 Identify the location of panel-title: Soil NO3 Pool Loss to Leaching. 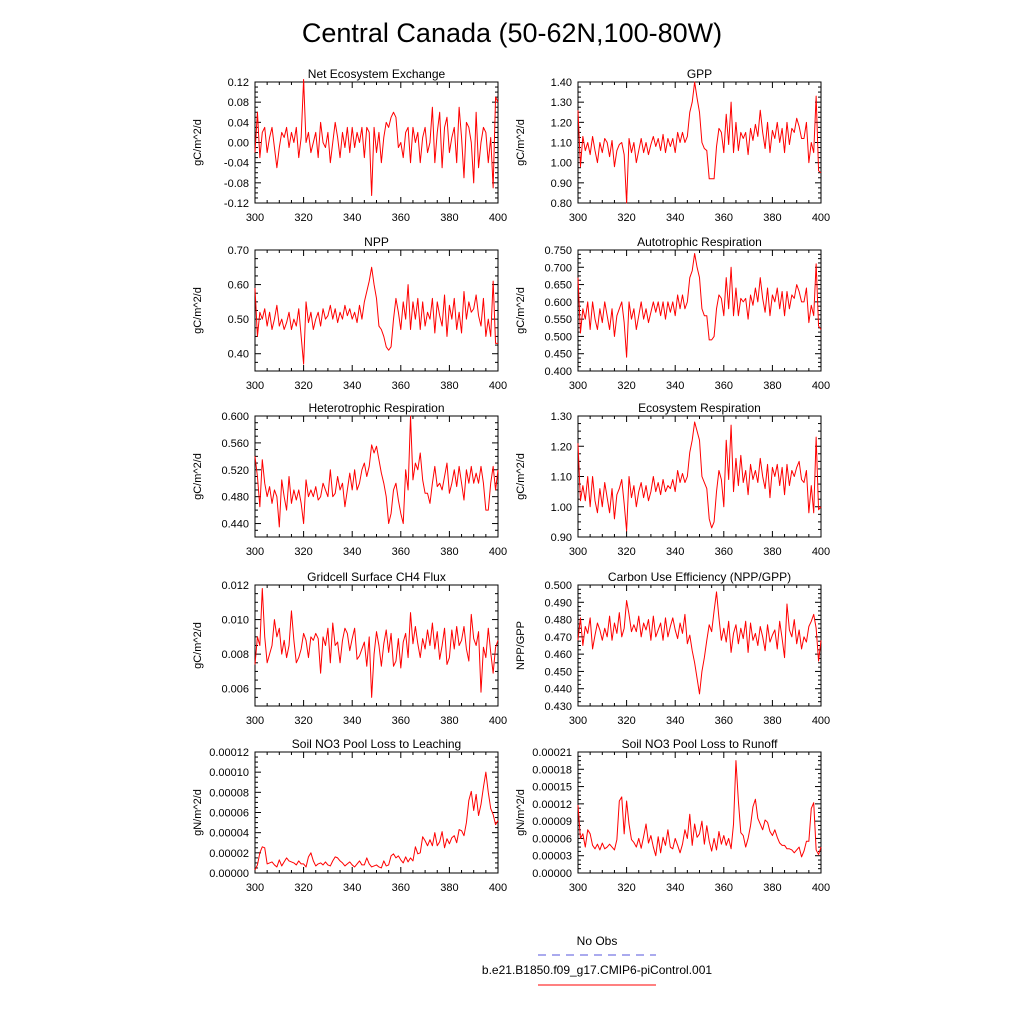
(376, 744).